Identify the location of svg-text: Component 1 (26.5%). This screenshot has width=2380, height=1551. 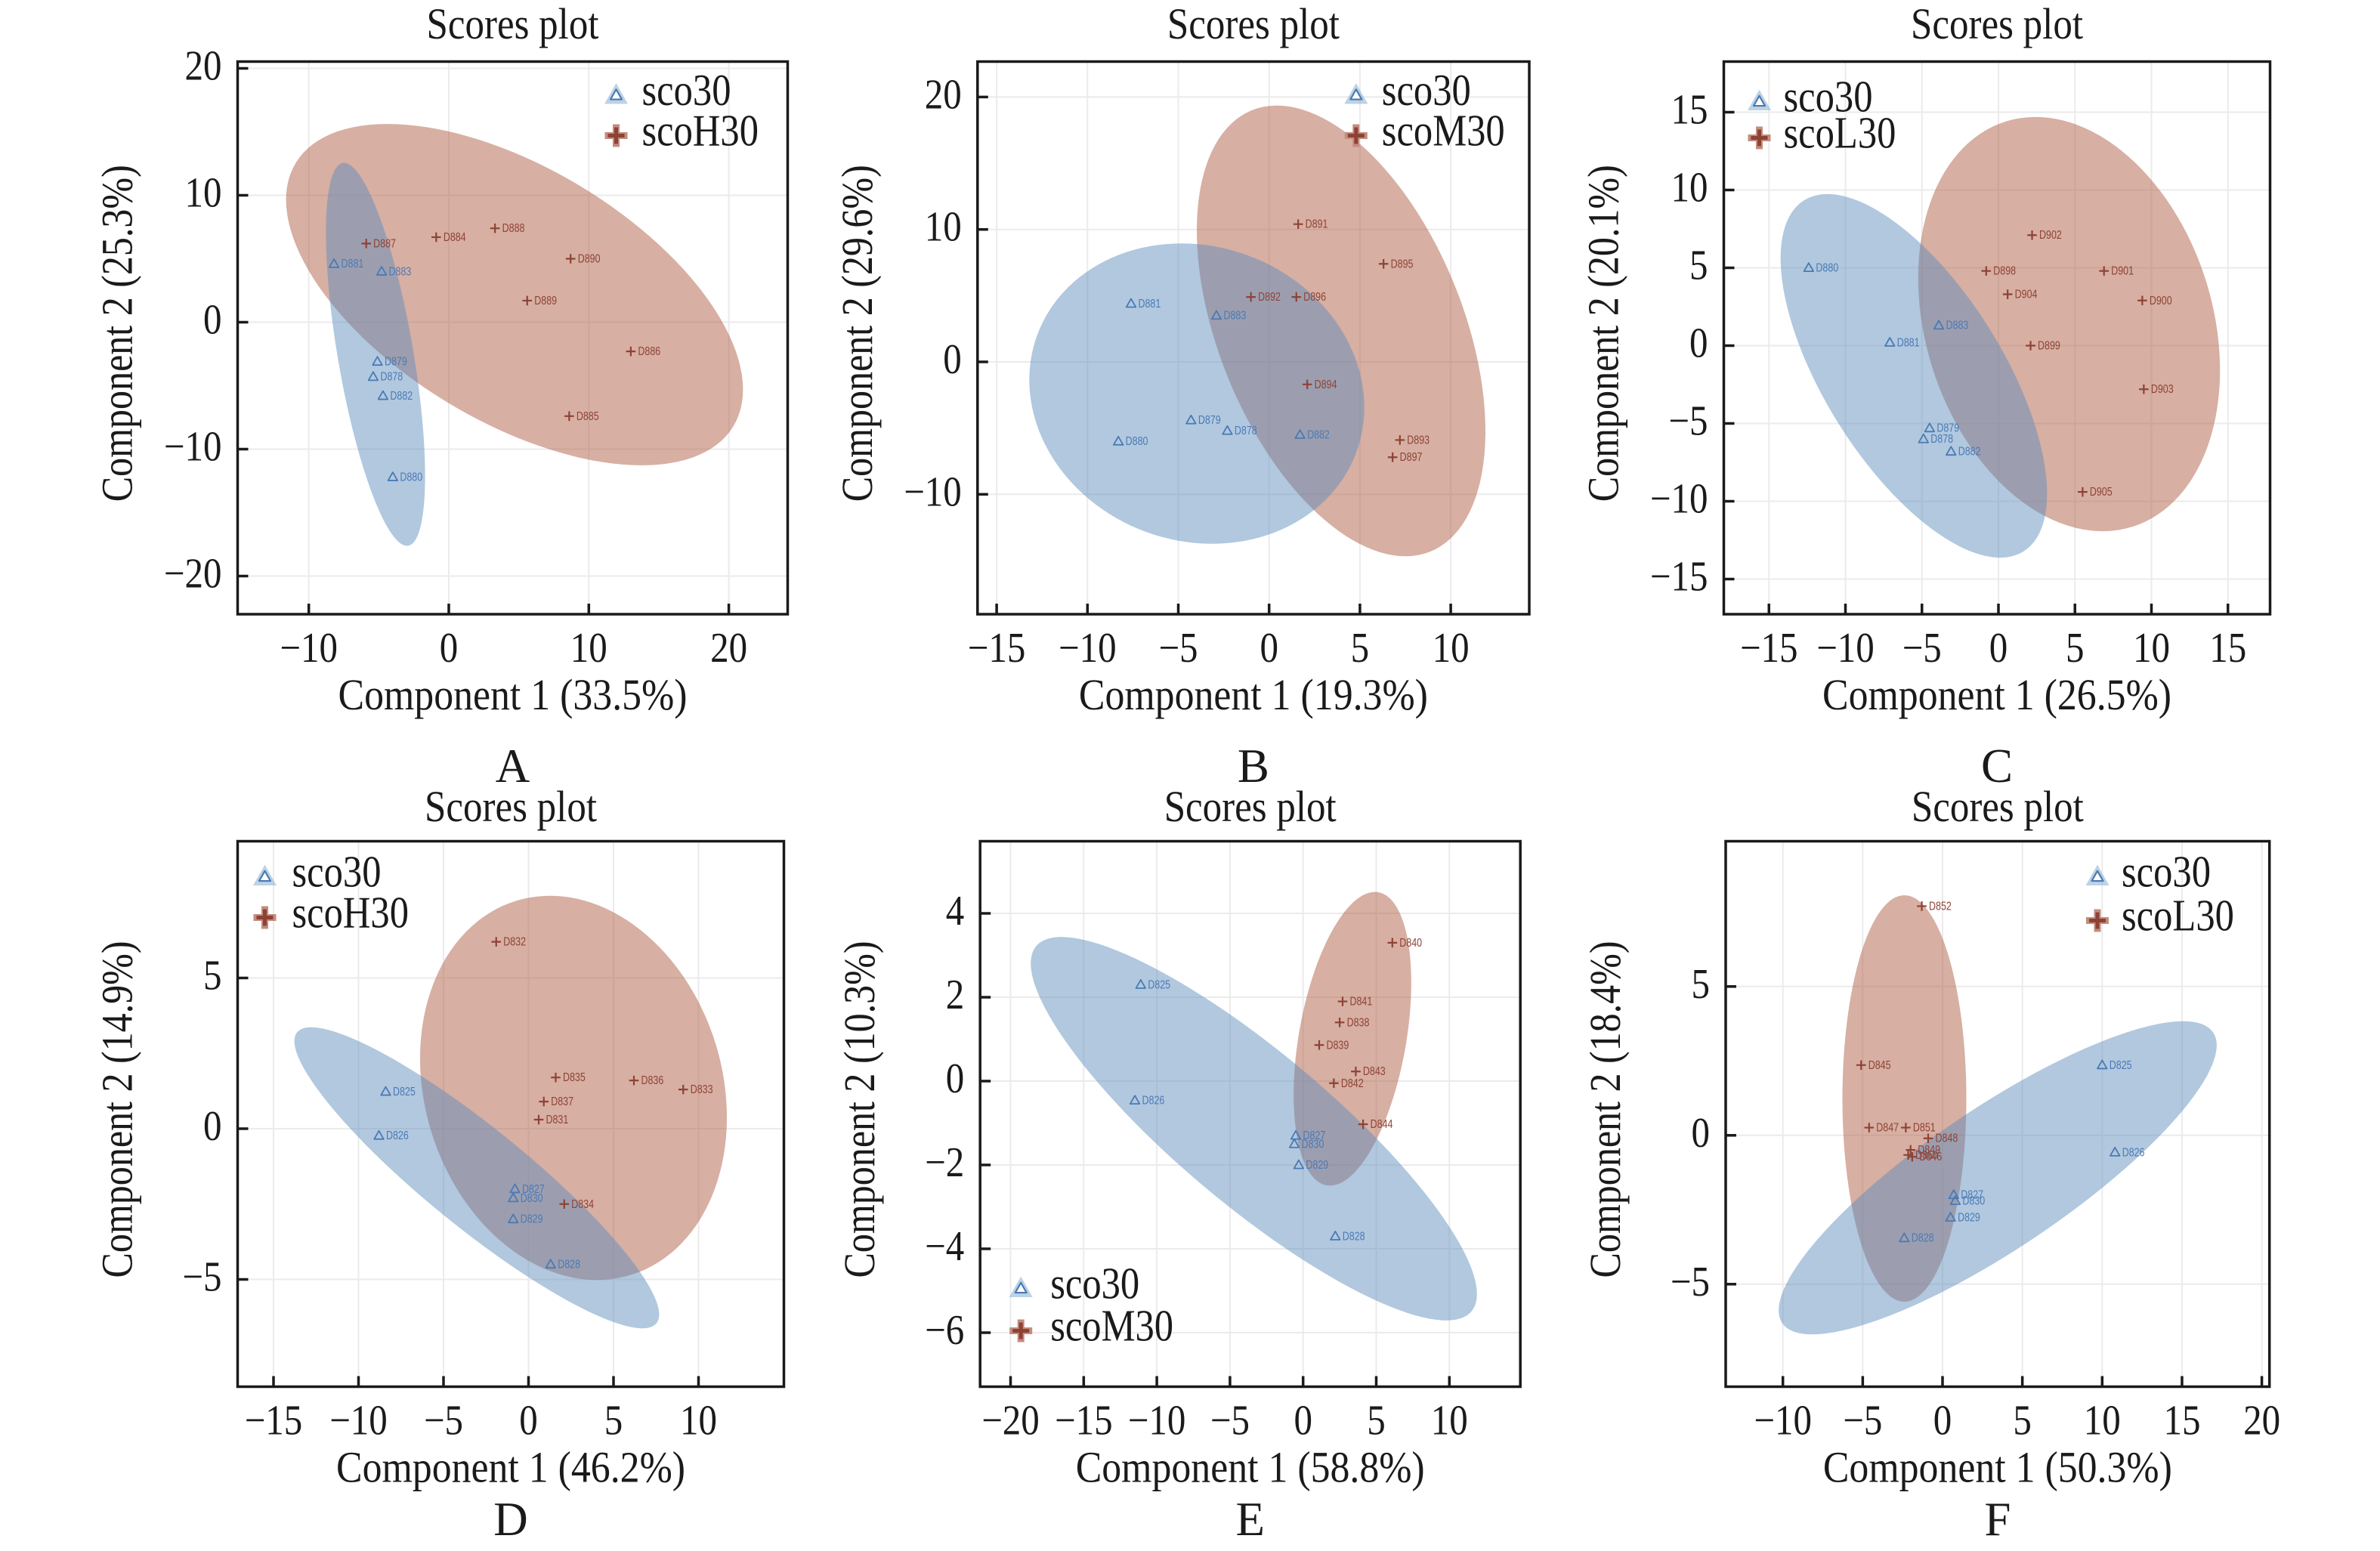
(1996, 695).